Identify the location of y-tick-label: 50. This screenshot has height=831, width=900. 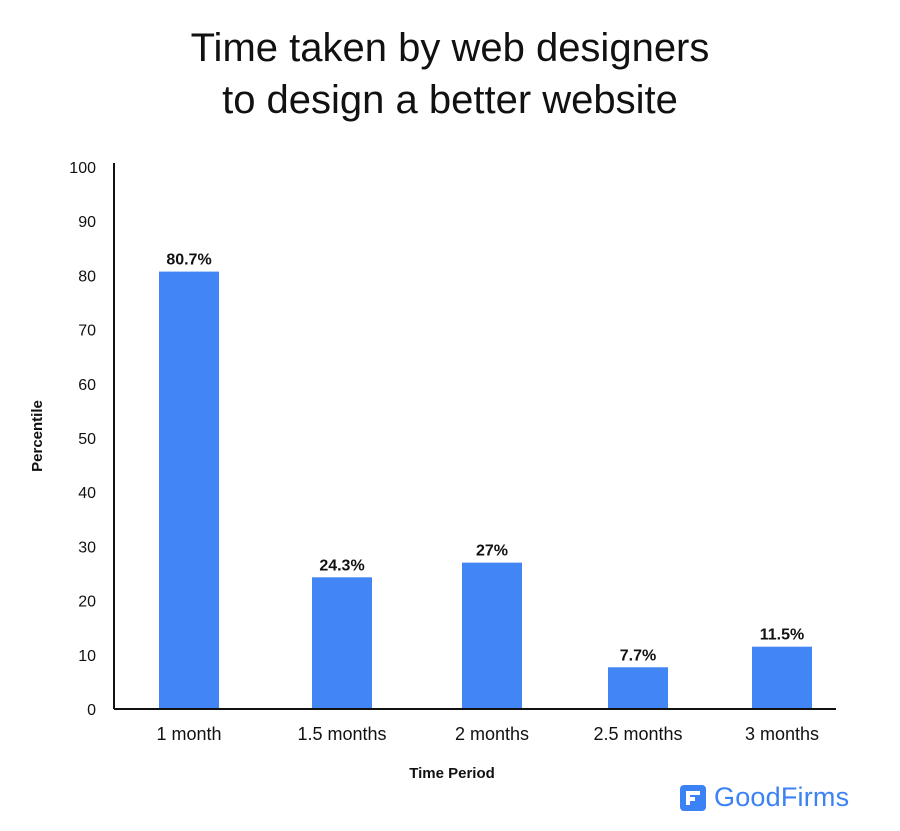
(87, 439).